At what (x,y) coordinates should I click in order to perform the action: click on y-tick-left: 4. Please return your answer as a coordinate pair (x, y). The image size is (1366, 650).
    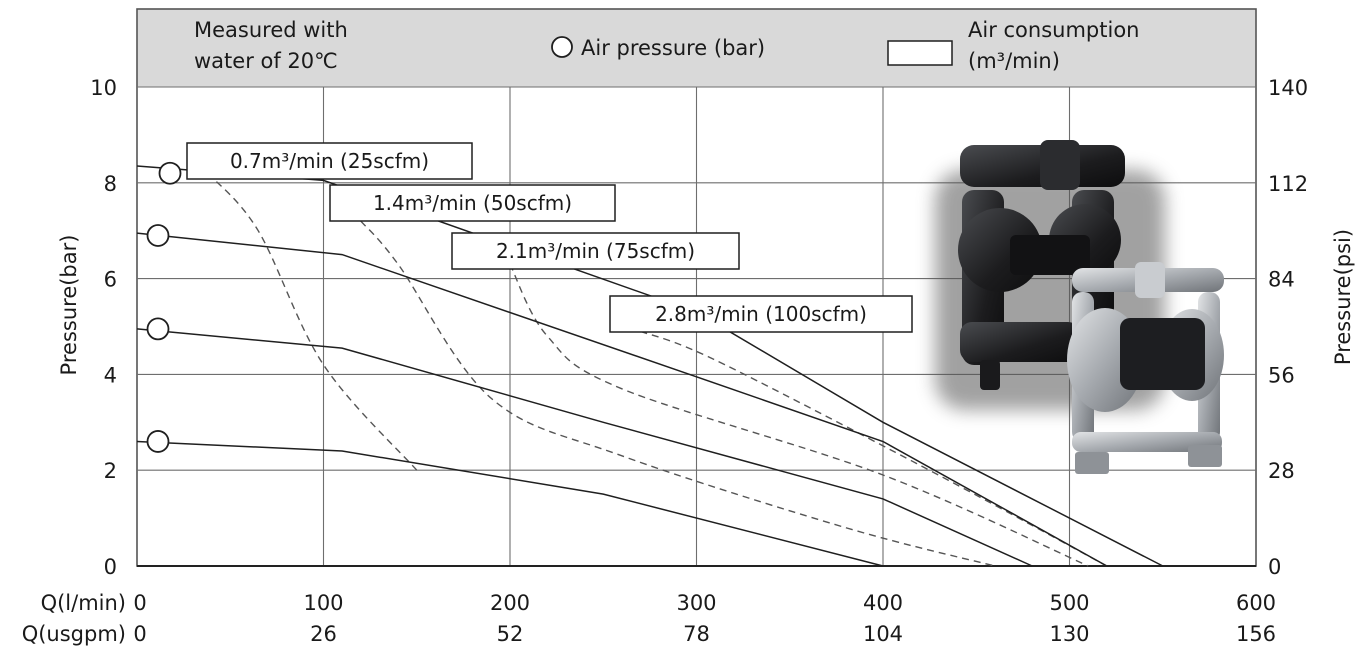
    Looking at the image, I should click on (110, 375).